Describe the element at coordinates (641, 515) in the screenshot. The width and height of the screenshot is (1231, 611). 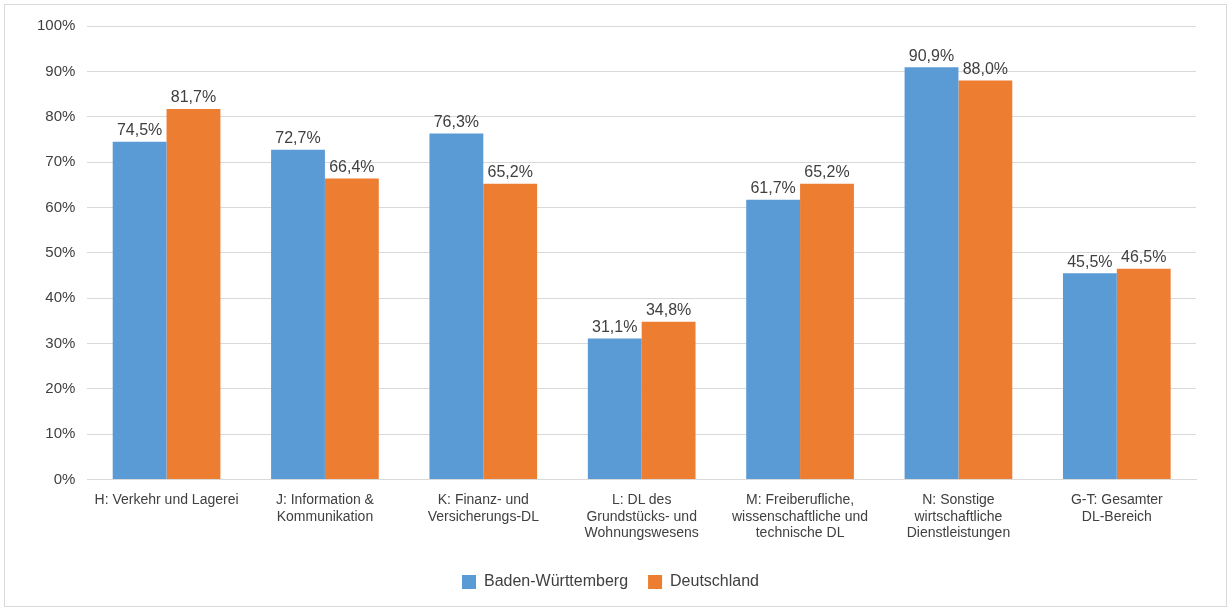
I see `x-tick-label: L: DL des Grundstücks- und Wohnungswesens` at that location.